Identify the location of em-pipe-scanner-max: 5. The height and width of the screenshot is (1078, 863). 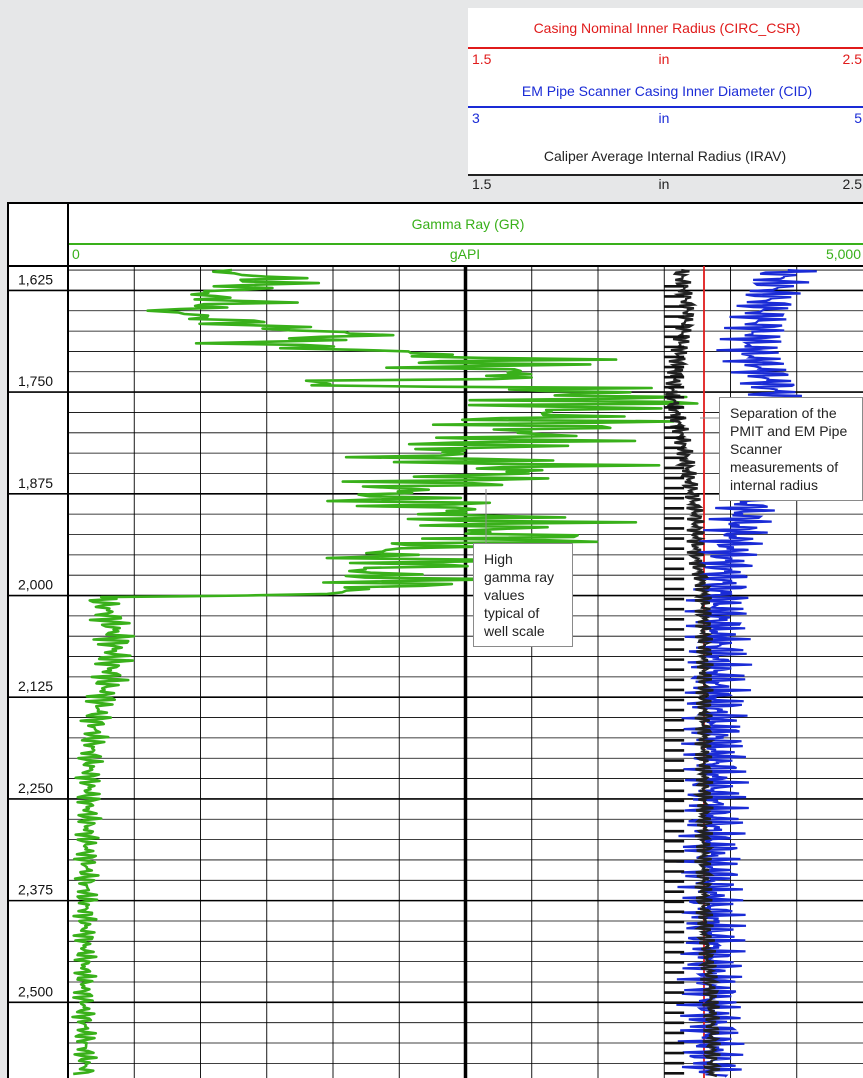
(858, 118).